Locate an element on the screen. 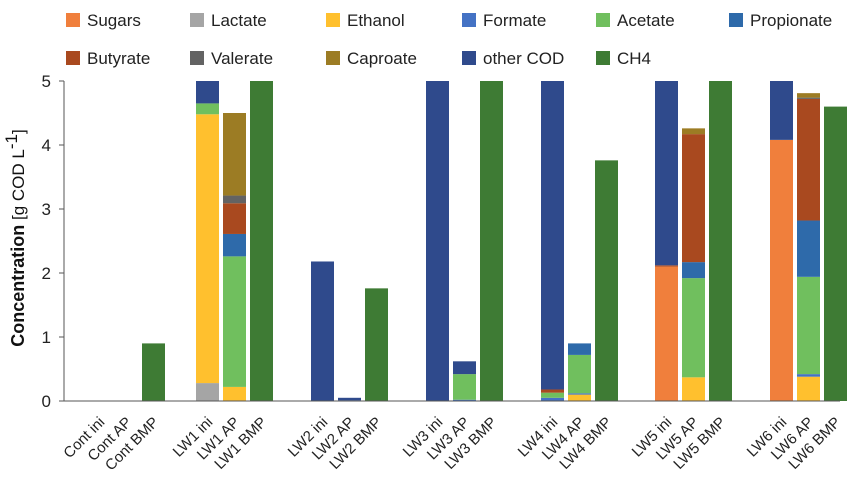  bar-segment-lw3-bmp-ch4 is located at coordinates (491, 241).